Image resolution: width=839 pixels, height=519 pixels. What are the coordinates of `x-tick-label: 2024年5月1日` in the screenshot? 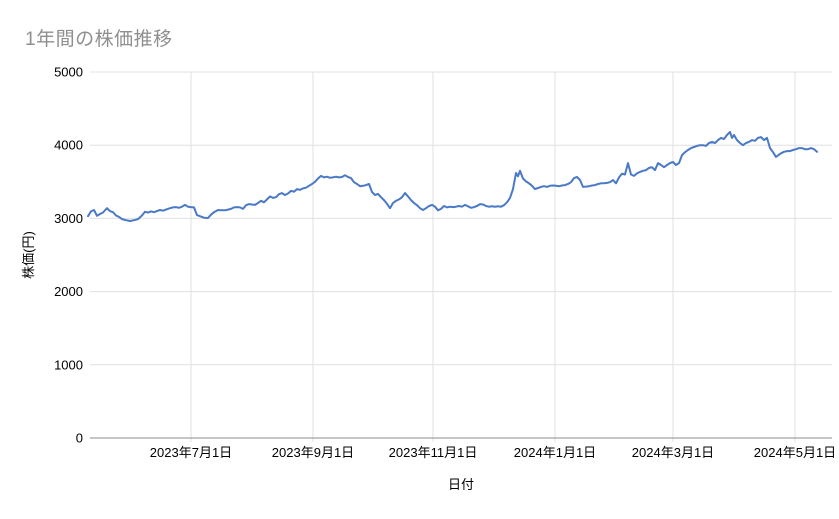 It's located at (795, 452).